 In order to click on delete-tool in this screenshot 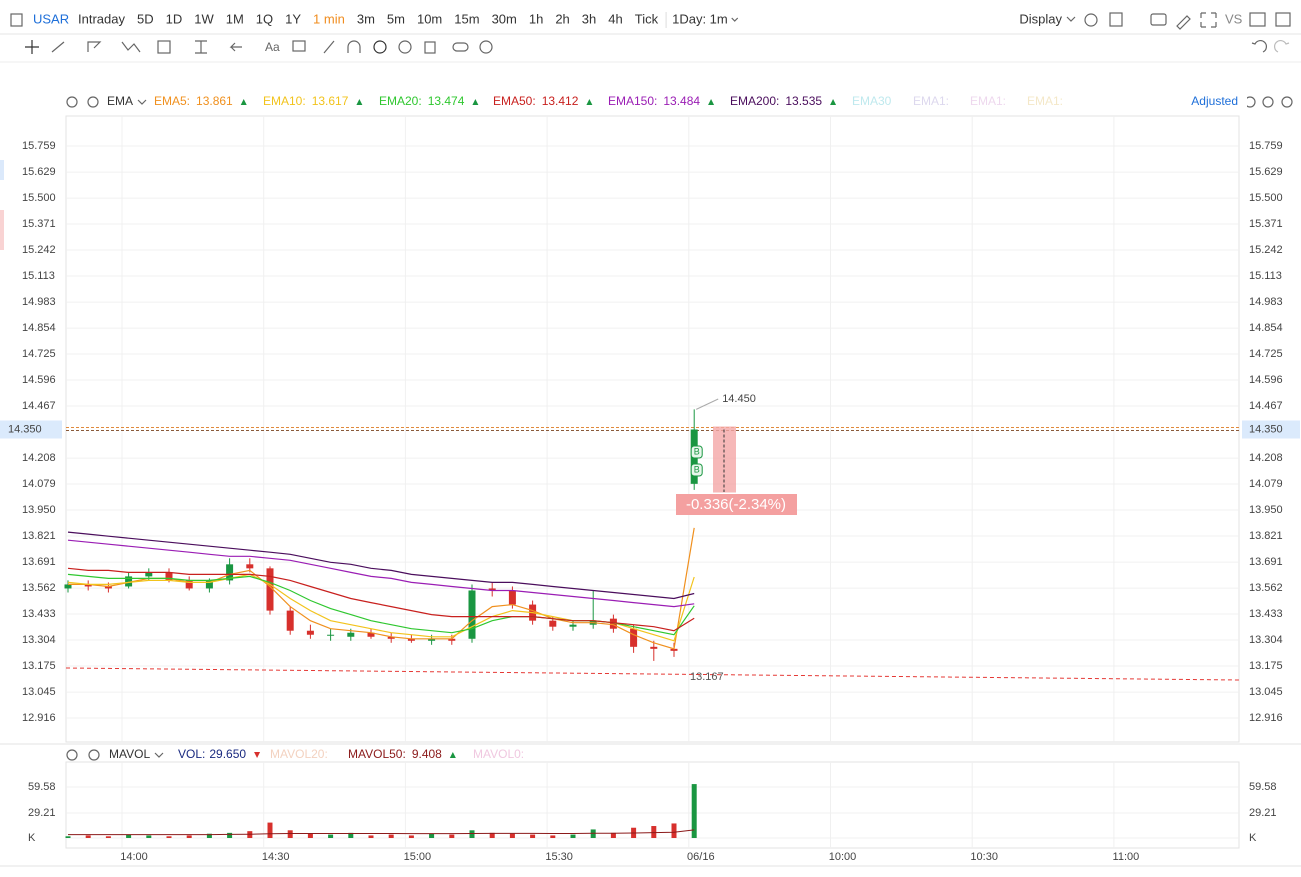, I will do `click(430, 47)`.